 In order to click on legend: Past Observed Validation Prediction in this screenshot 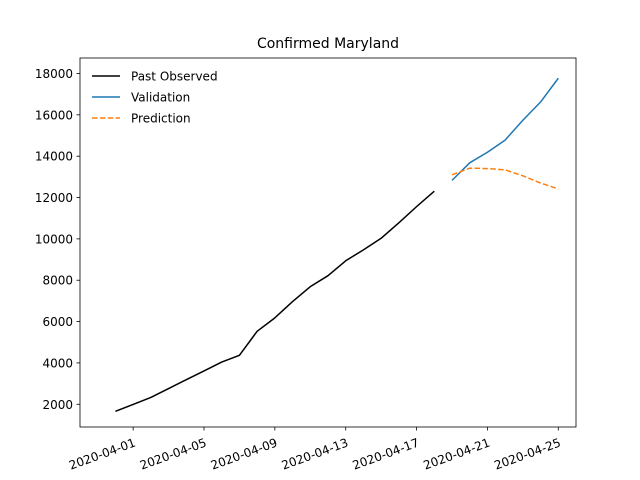, I will do `click(155, 98)`.